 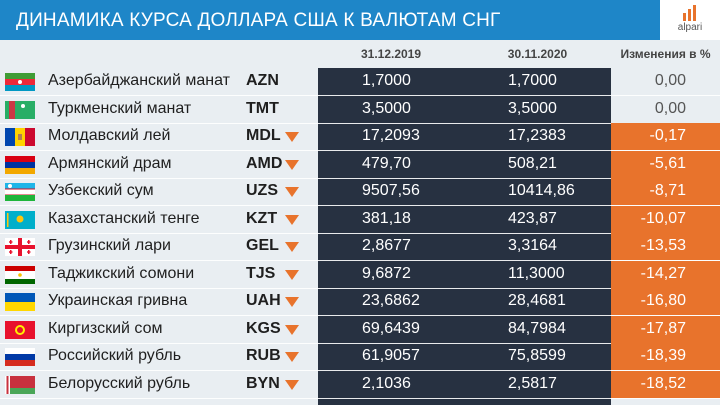 What do you see at coordinates (118, 300) in the screenshot?
I see `currency-name: Украинская гривна` at bounding box center [118, 300].